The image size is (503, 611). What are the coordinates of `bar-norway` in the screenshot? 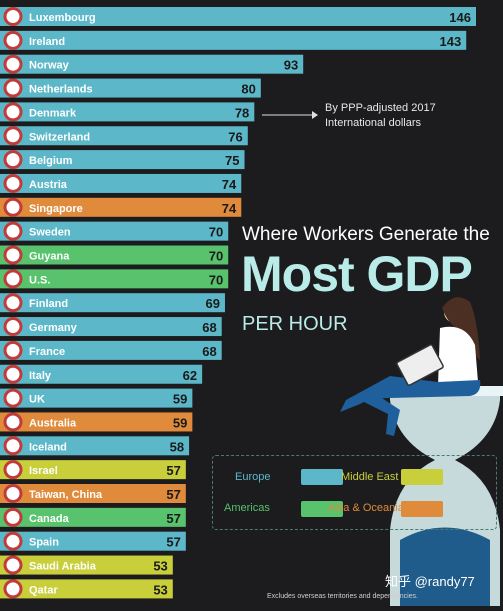 It's located at (152, 64).